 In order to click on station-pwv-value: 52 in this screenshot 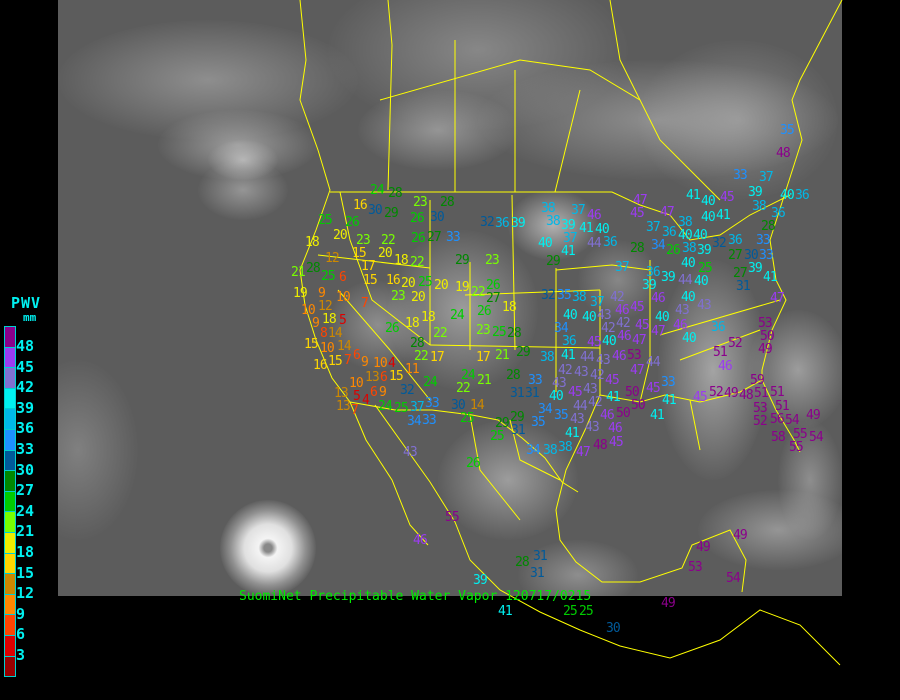, I will do `click(735, 343)`.